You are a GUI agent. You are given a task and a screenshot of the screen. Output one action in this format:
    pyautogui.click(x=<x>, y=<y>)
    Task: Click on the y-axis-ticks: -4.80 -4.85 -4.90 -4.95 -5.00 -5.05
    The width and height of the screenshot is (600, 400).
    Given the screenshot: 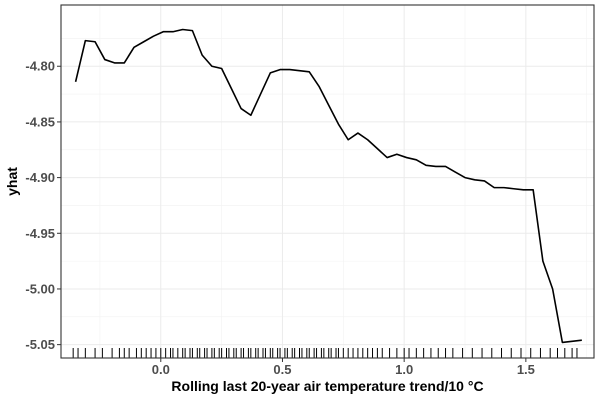 What is the action you would take?
    pyautogui.click(x=43, y=205)
    